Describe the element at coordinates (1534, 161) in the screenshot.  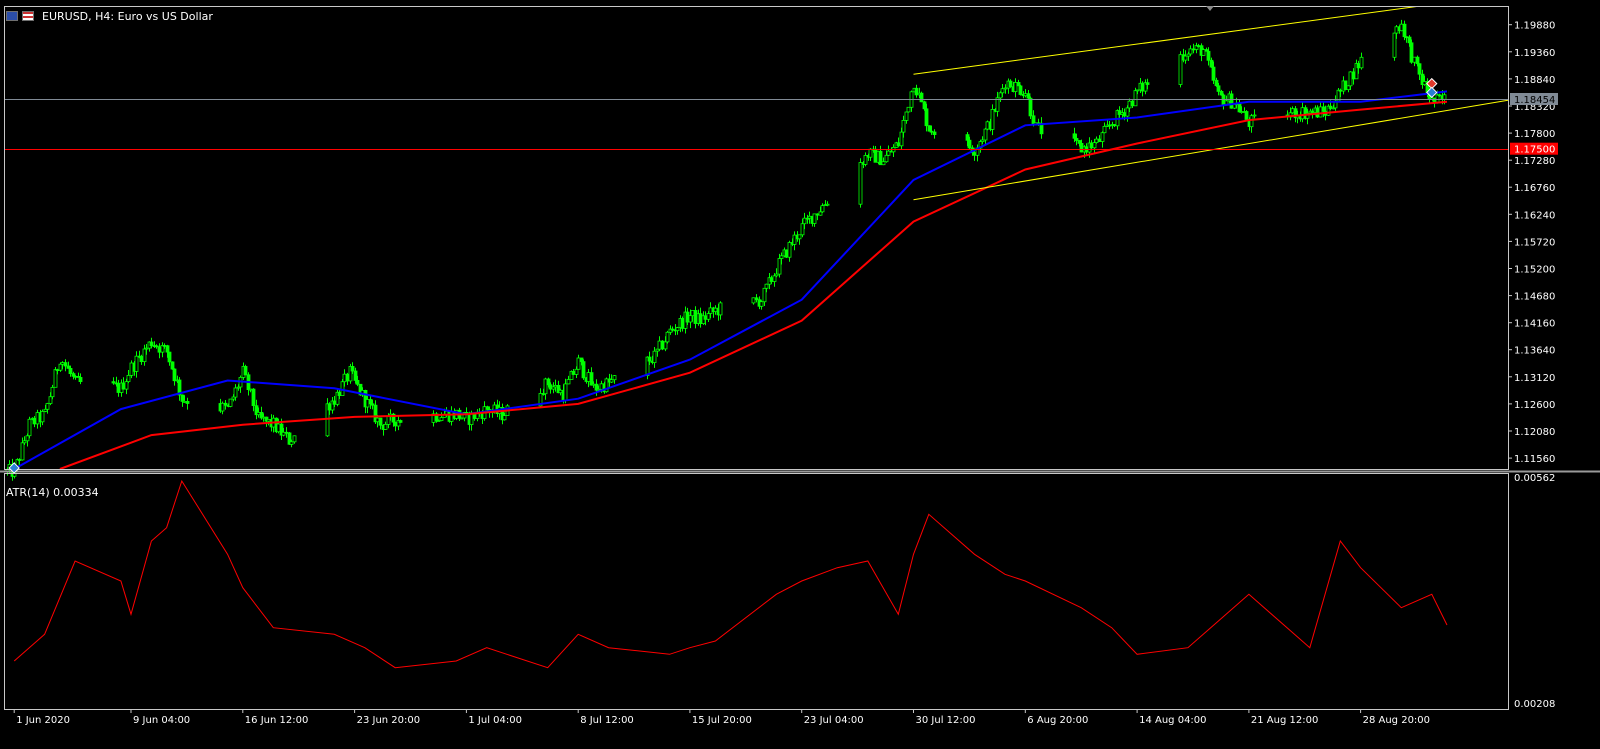
I see `price-tick-label: 1.17280` at that location.